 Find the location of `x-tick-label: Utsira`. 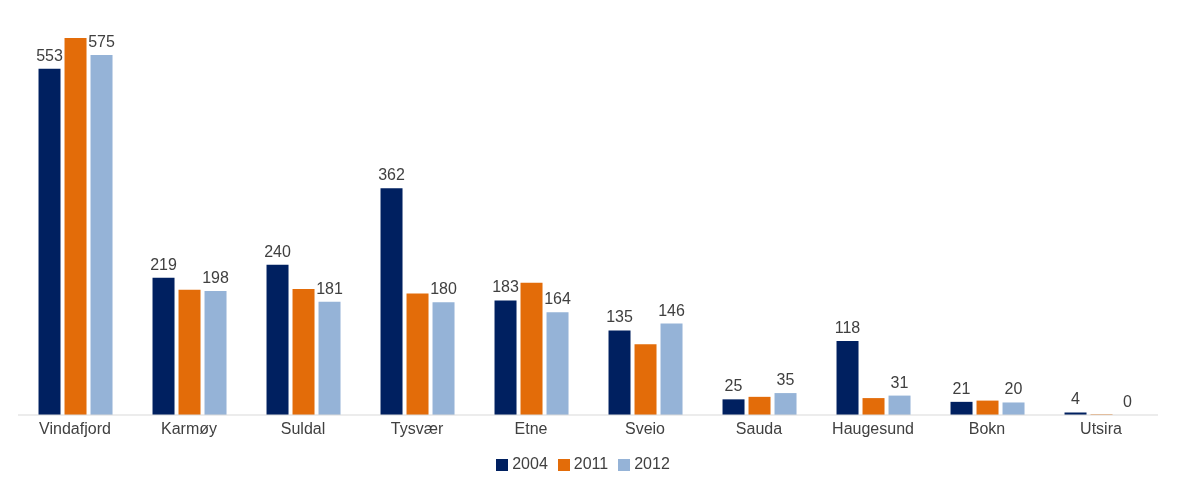

x-tick-label: Utsira is located at coordinates (1101, 429).